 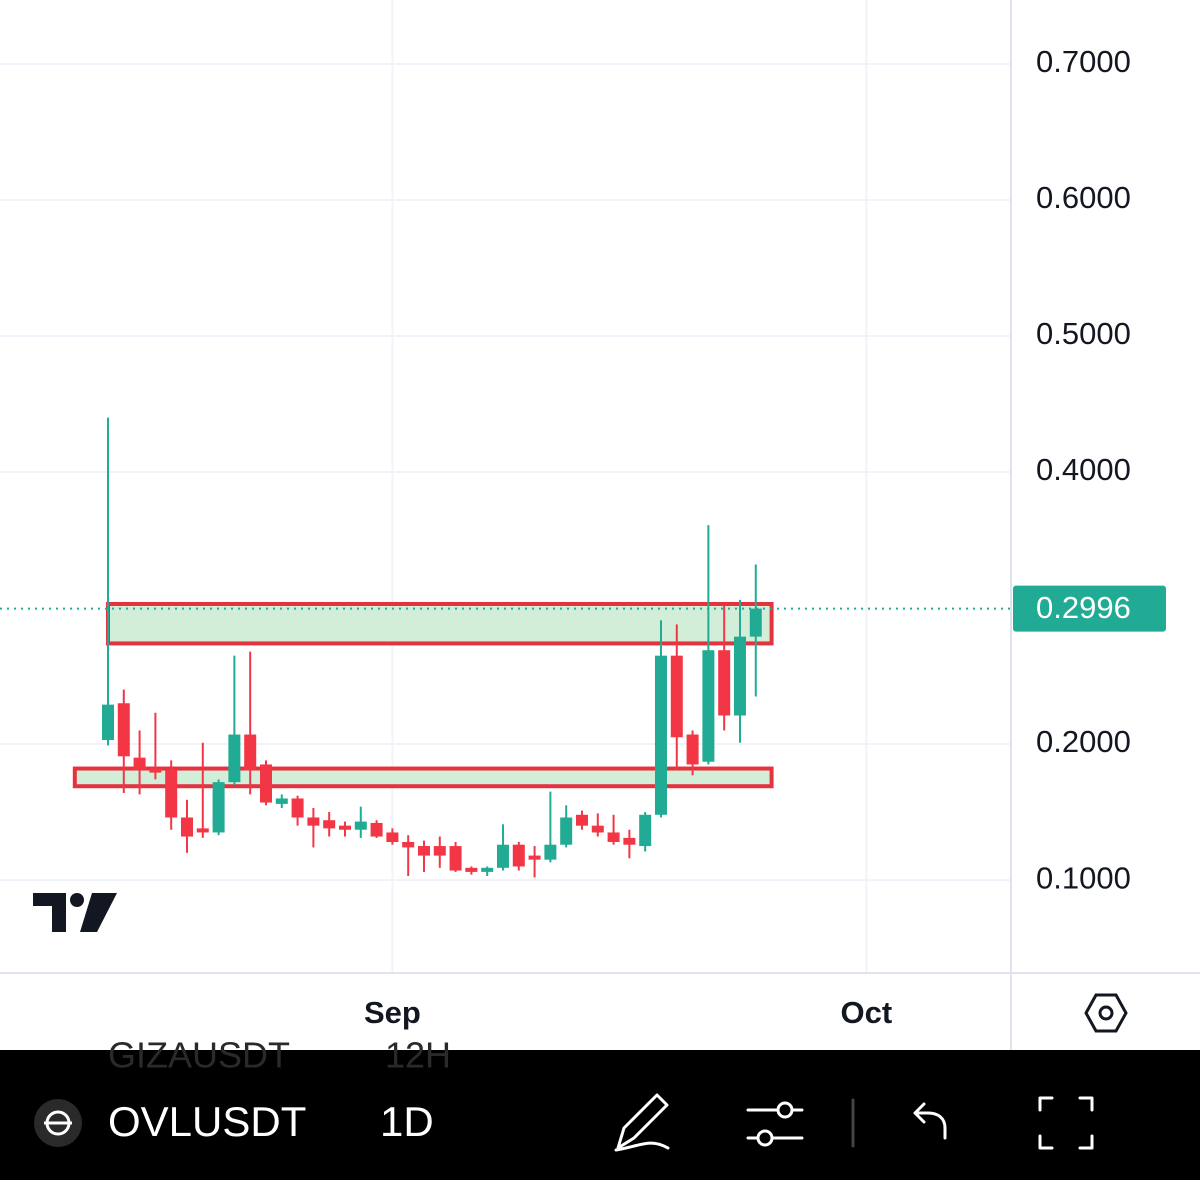 I want to click on last-price-badge, so click(x=1089, y=608).